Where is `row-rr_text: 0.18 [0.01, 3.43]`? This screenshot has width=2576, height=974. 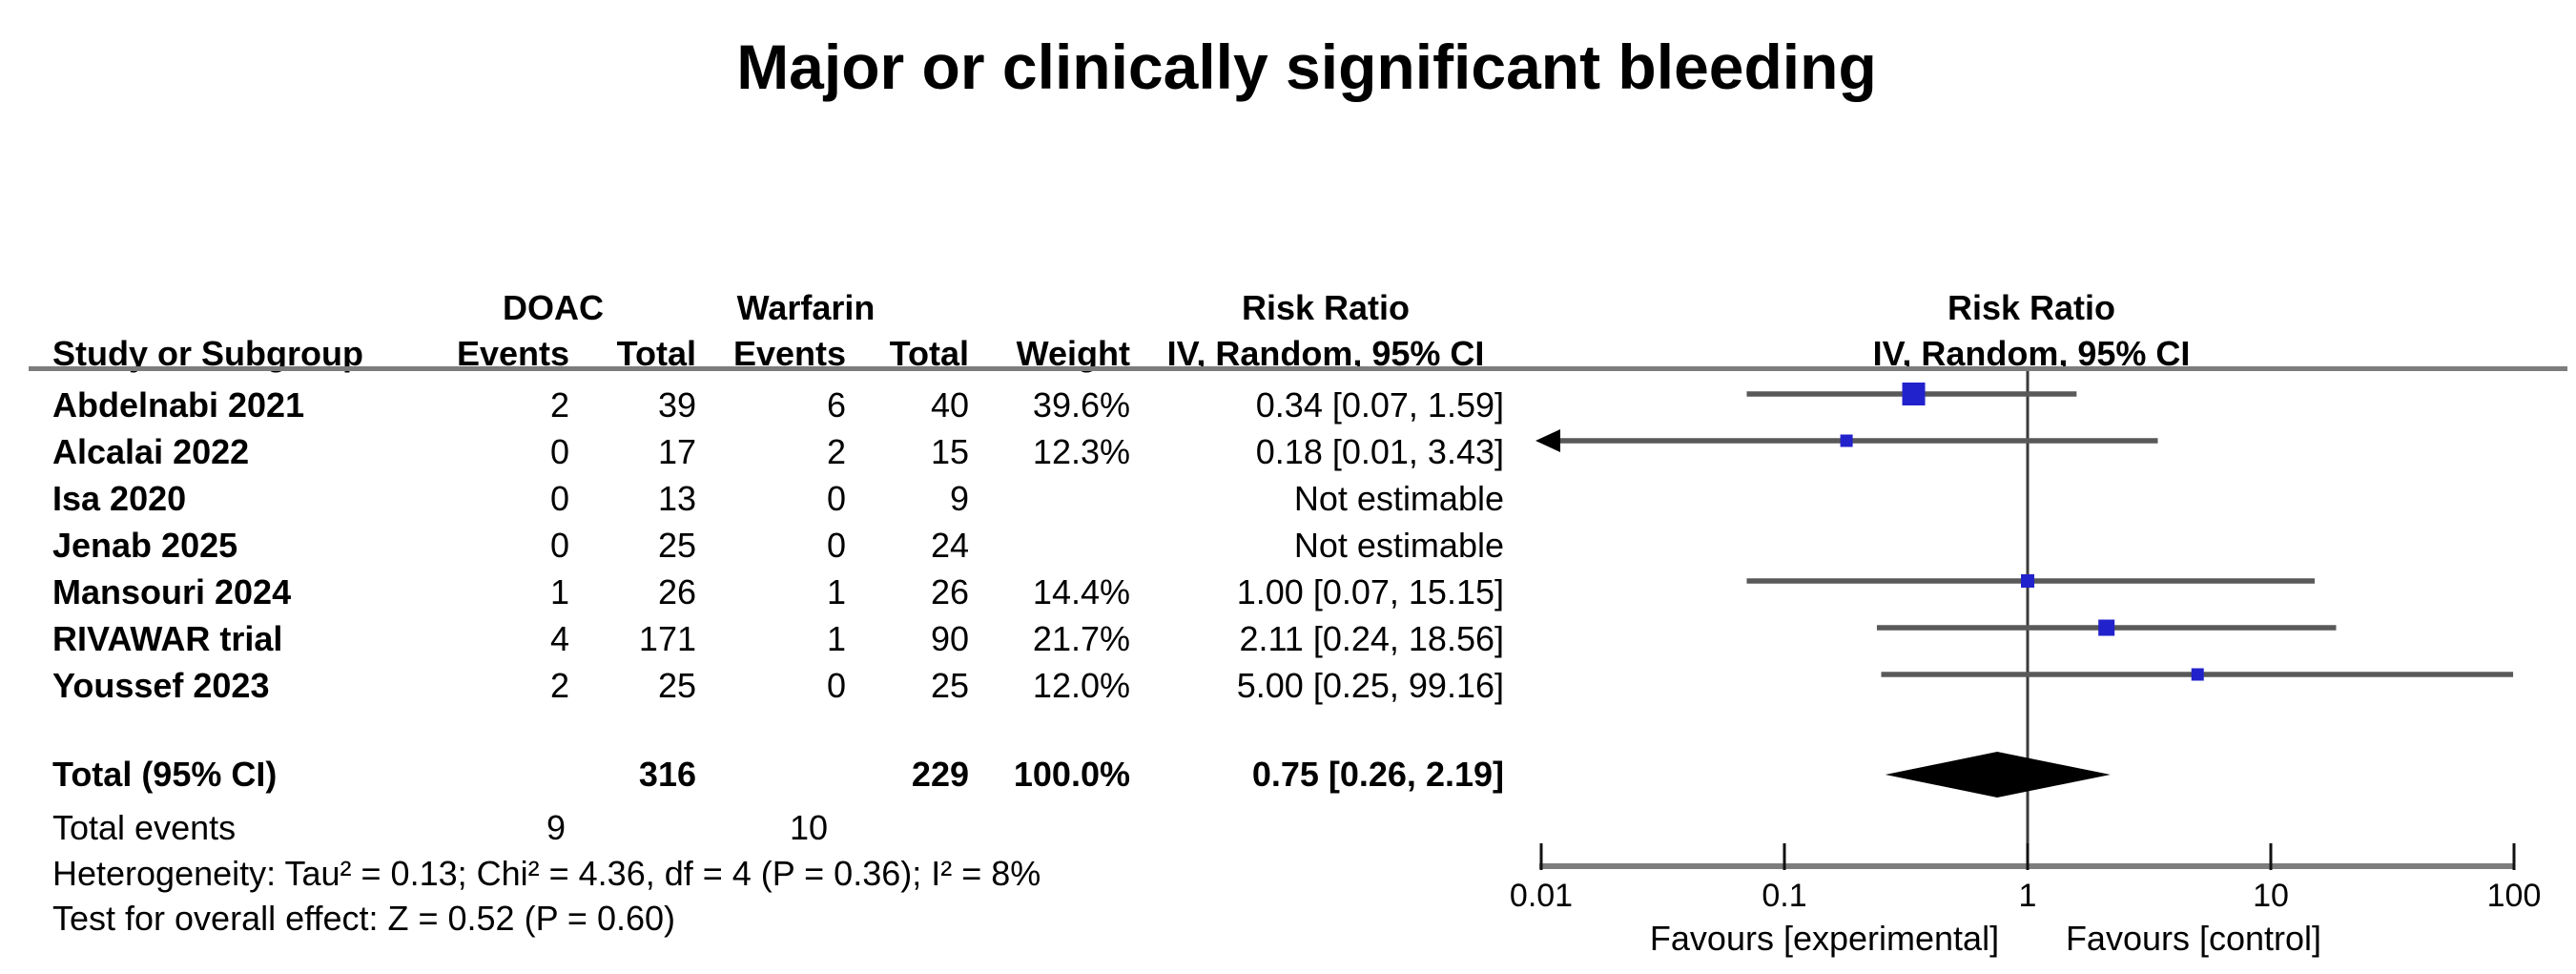 row-rr_text: 0.18 [0.01, 3.43] is located at coordinates (1379, 451).